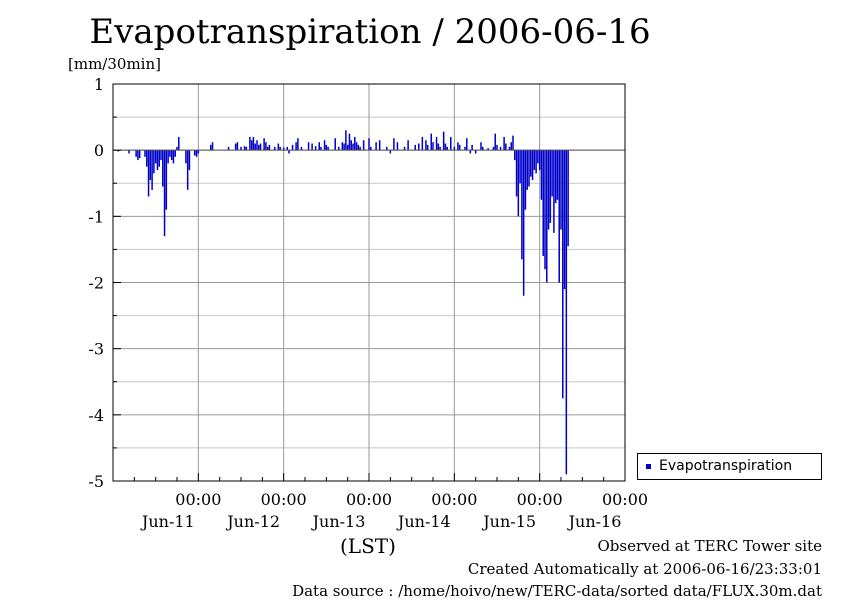 The image size is (842, 603). Describe the element at coordinates (114, 64) in the screenshot. I see `y-axis-unit-label: [mm/30min]` at that location.